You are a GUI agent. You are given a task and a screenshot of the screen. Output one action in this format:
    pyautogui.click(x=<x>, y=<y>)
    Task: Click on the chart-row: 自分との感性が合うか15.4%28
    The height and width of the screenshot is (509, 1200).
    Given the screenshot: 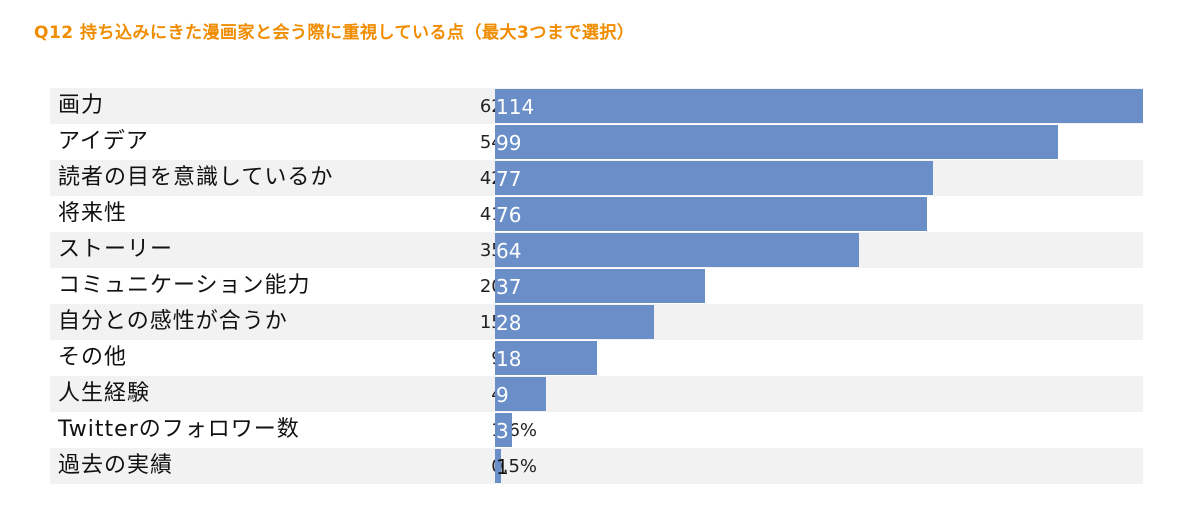 What is the action you would take?
    pyautogui.click(x=596, y=322)
    